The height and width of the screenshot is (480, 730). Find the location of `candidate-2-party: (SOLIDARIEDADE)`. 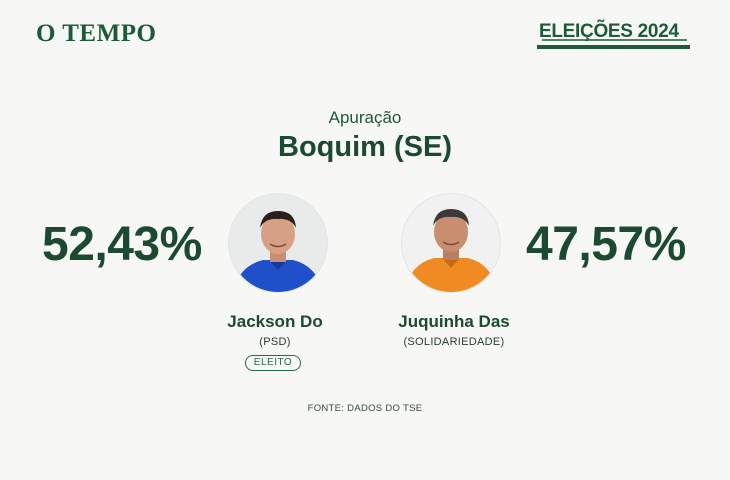

candidate-2-party: (SOLIDARIEDADE) is located at coordinates (454, 342).